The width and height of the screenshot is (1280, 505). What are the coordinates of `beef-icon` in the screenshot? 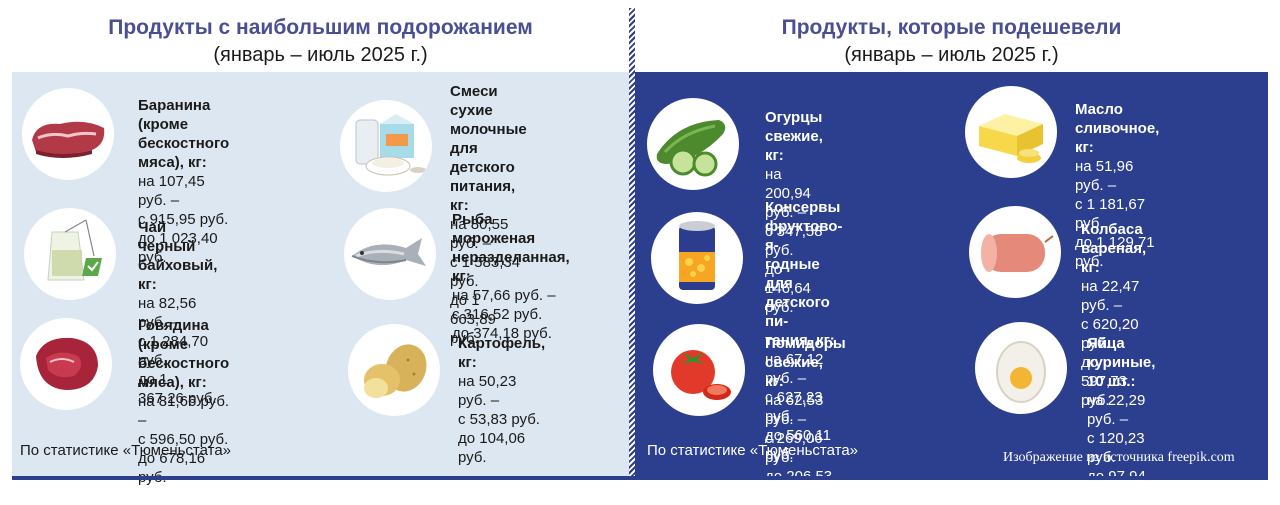 It's located at (66, 364).